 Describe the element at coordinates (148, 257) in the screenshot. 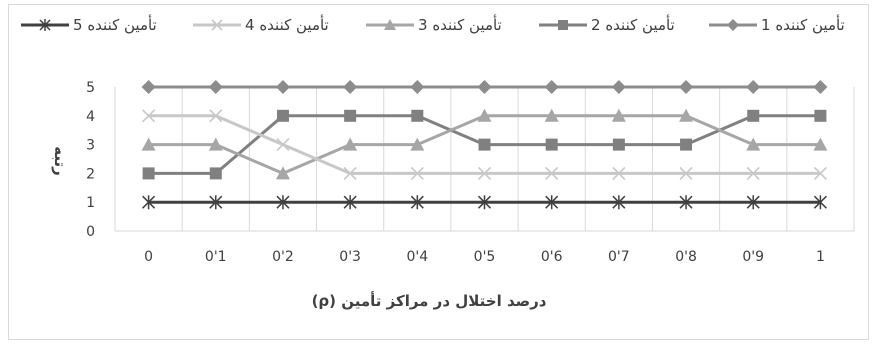

I see `x-tick-label: 0` at that location.